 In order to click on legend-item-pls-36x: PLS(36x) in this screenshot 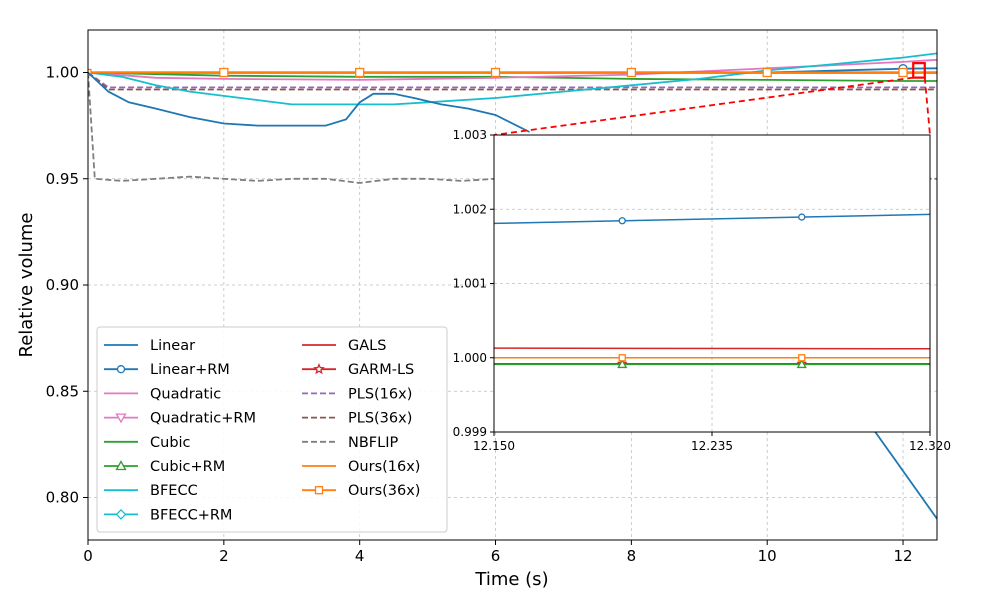, I will do `click(357, 419)`.